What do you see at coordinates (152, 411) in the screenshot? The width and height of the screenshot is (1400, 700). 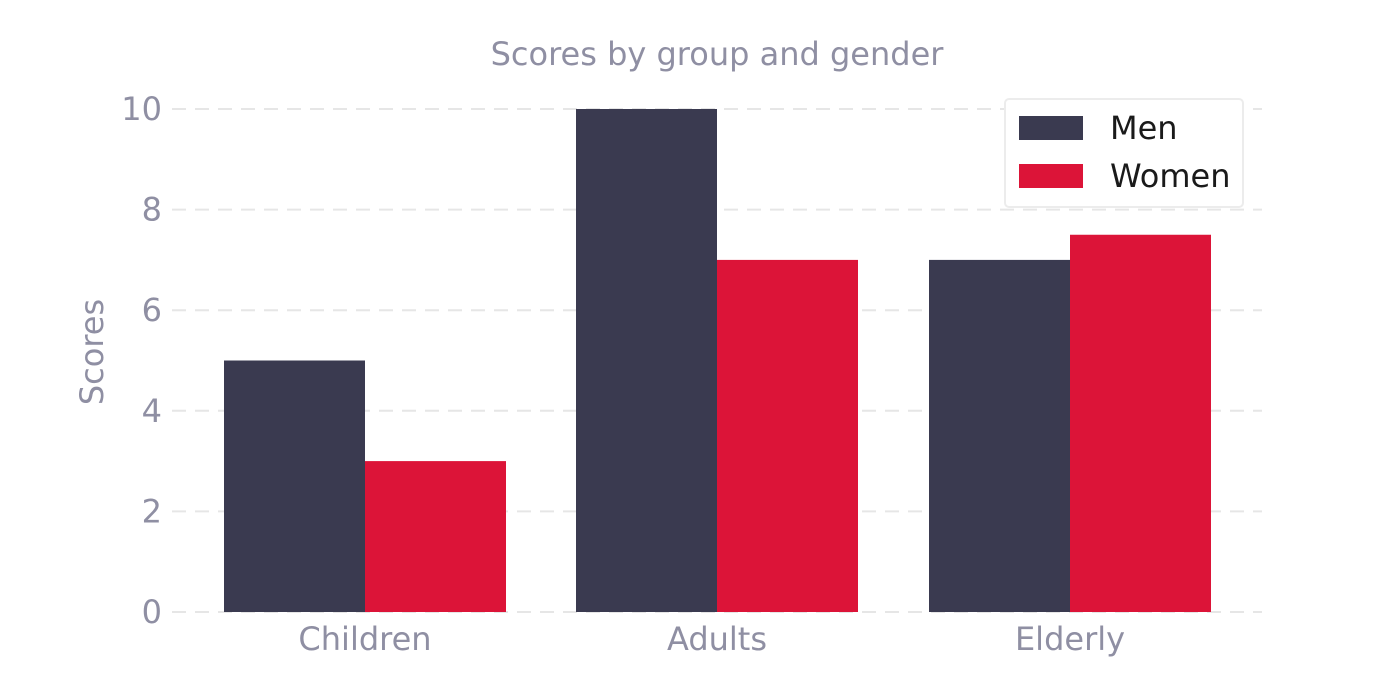 I see `y-tick-label: 4` at bounding box center [152, 411].